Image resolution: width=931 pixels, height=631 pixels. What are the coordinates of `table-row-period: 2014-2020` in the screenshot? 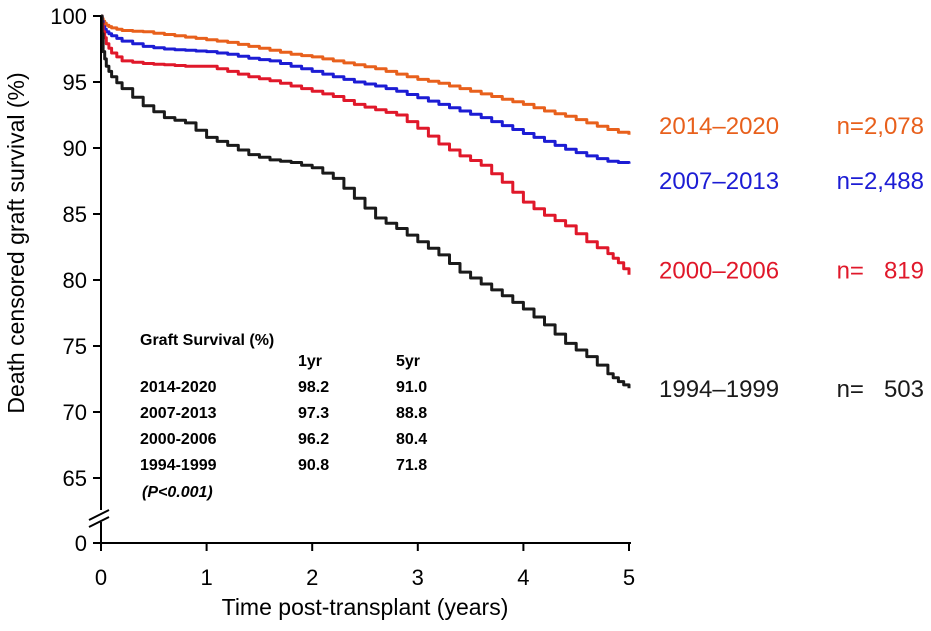 It's located at (178, 387).